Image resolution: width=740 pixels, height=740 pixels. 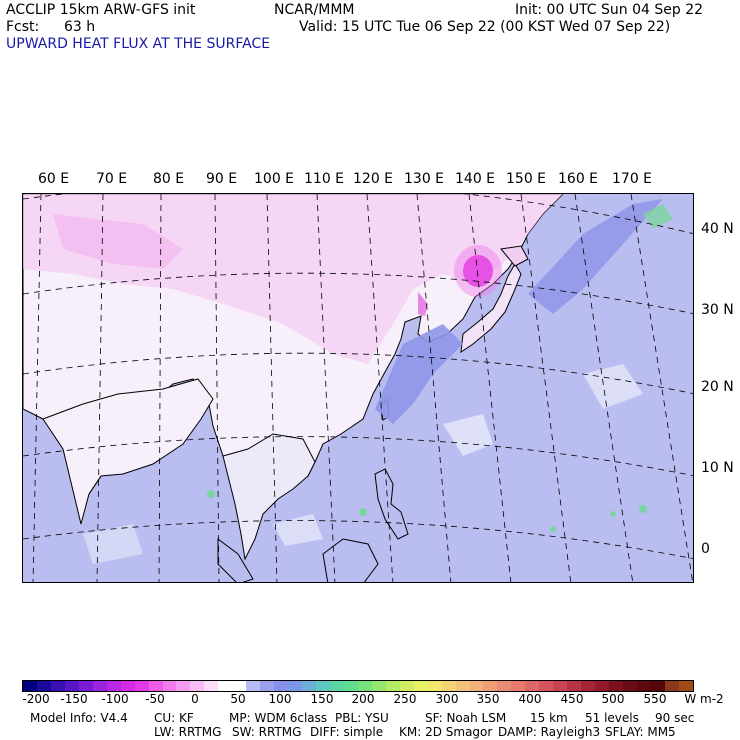 I want to click on institution-label: NCAR/MMM, so click(x=314, y=10).